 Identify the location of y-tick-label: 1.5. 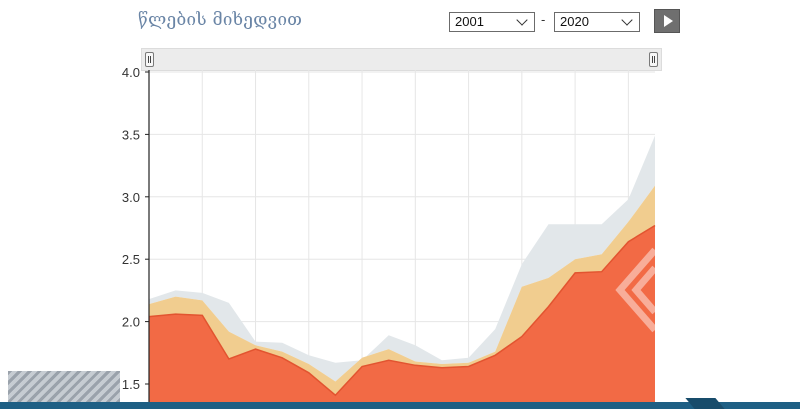
(131, 384).